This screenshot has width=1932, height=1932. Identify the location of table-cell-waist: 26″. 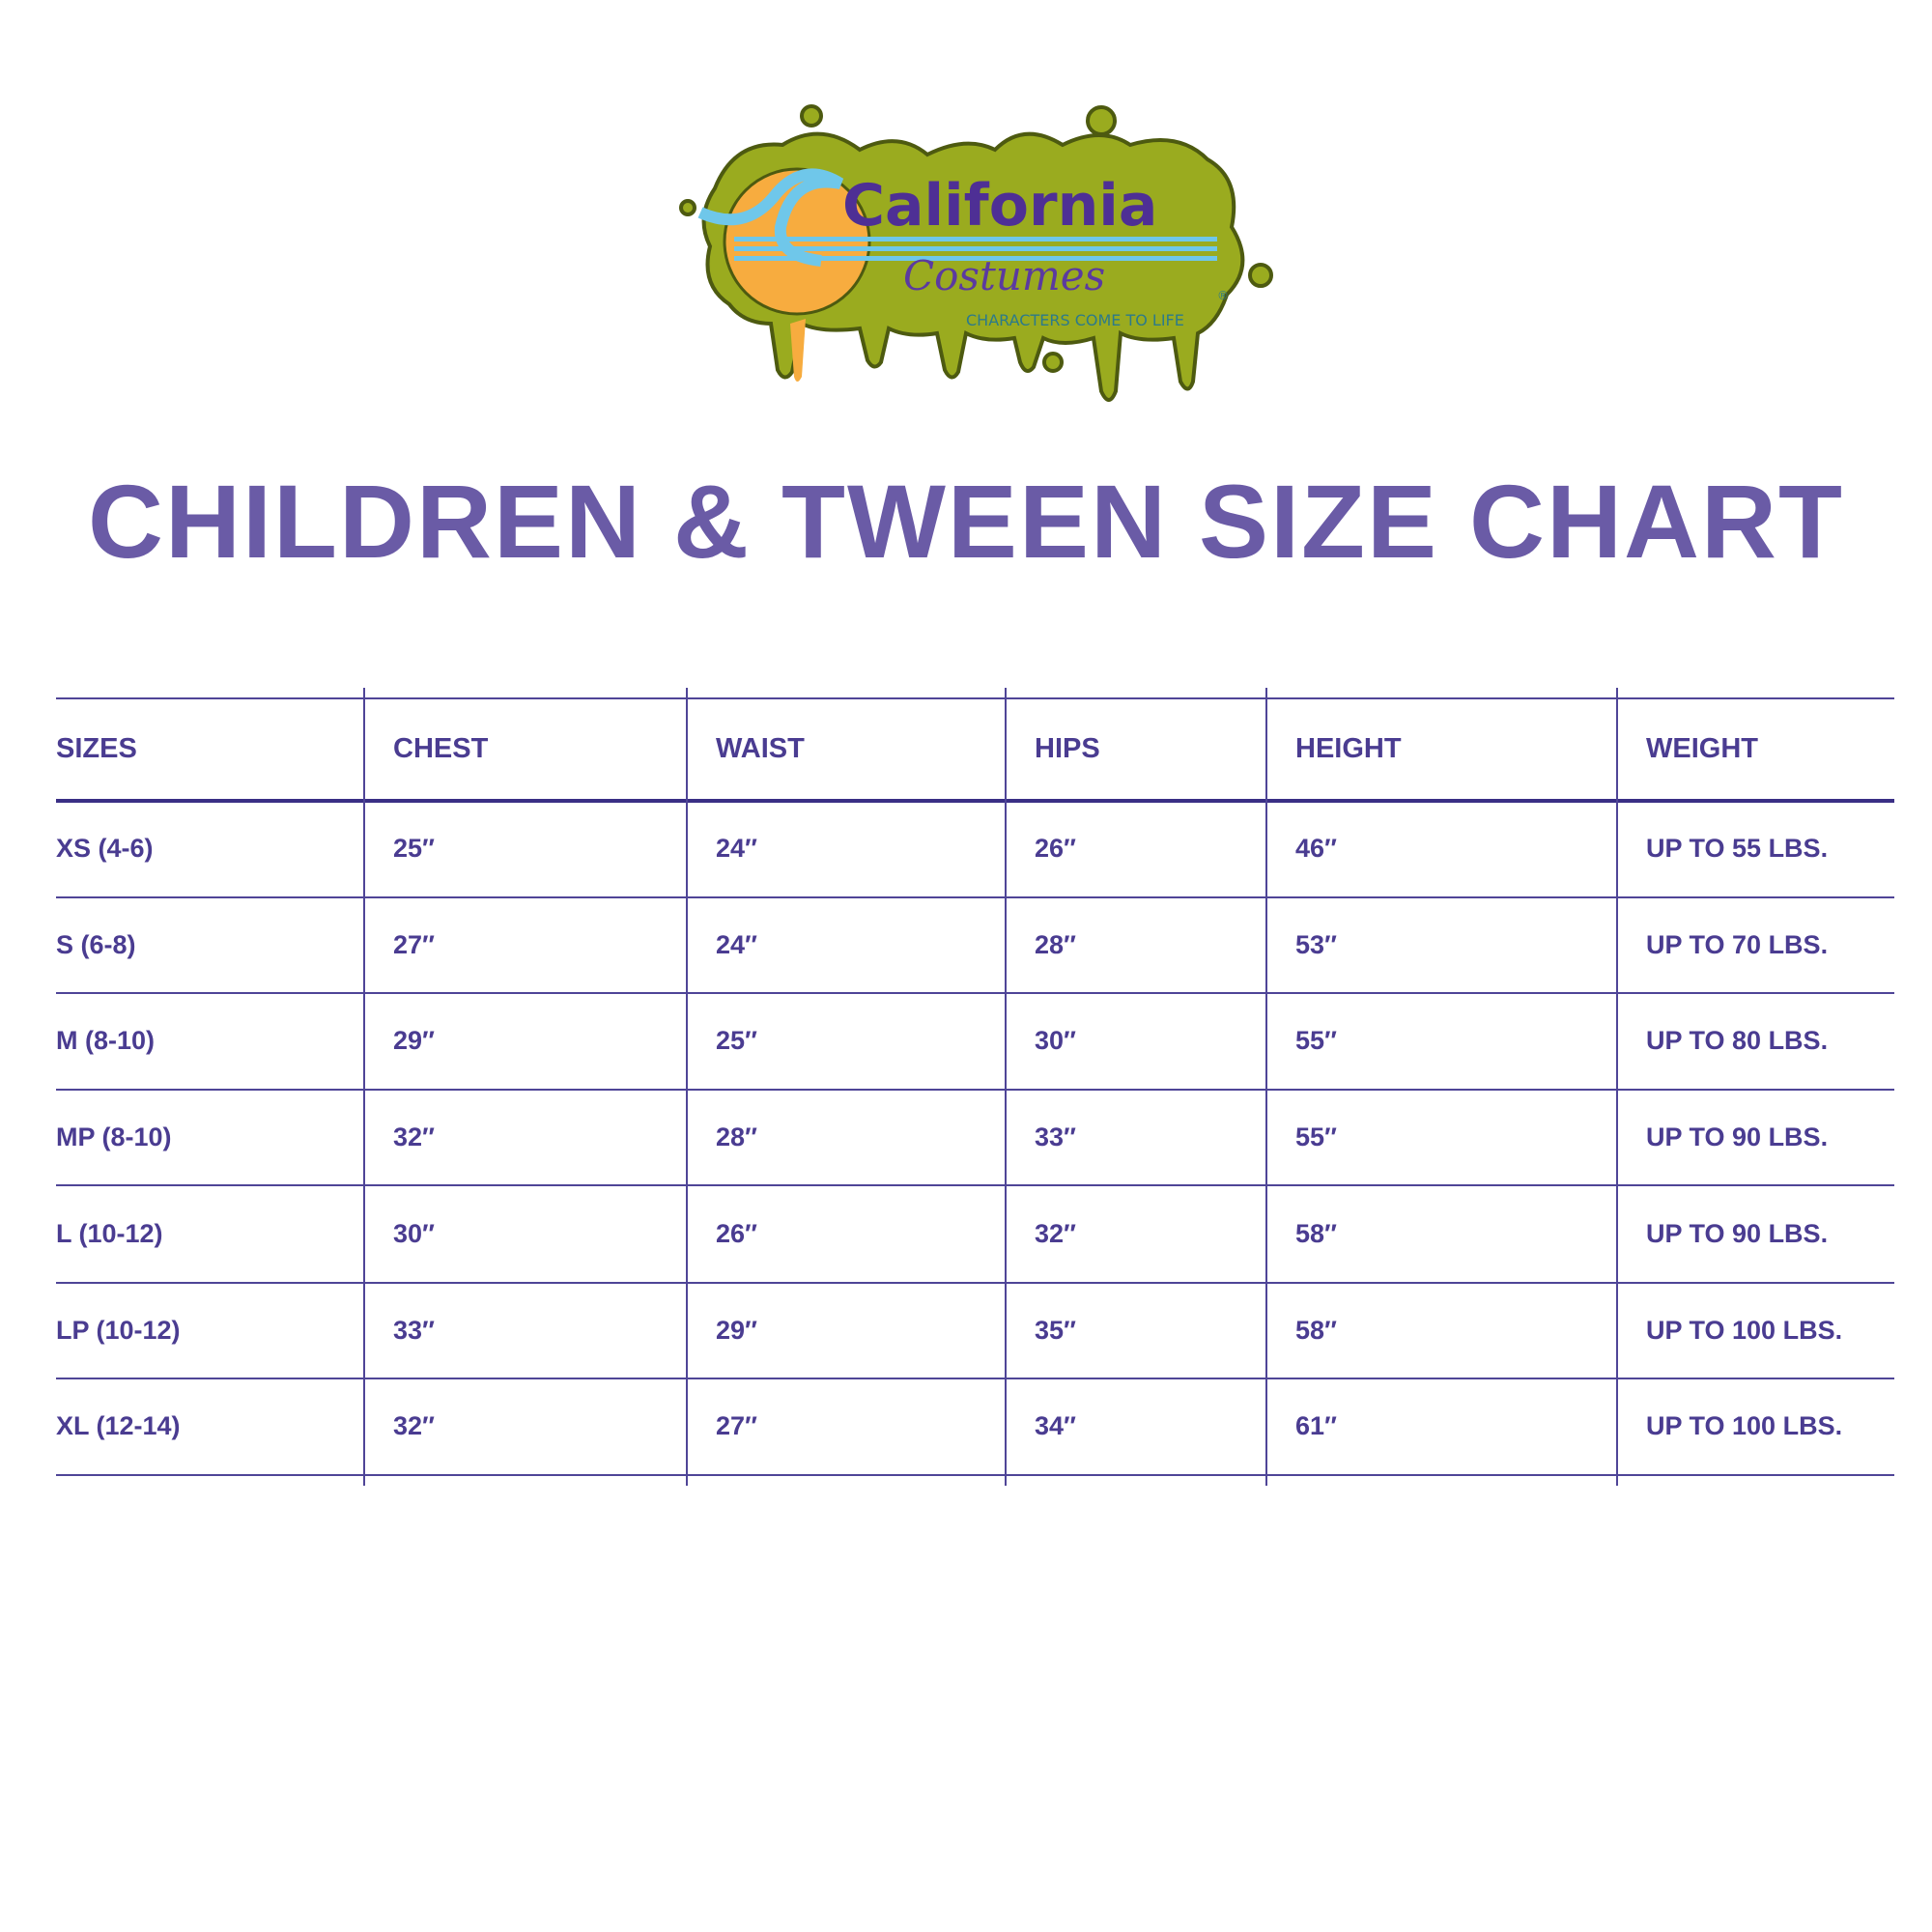
(736, 1233).